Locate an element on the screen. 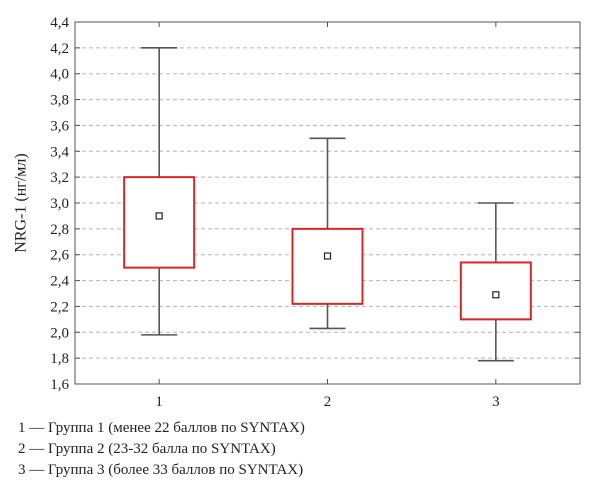  y-tick-label: 4,4 is located at coordinates (59, 23).